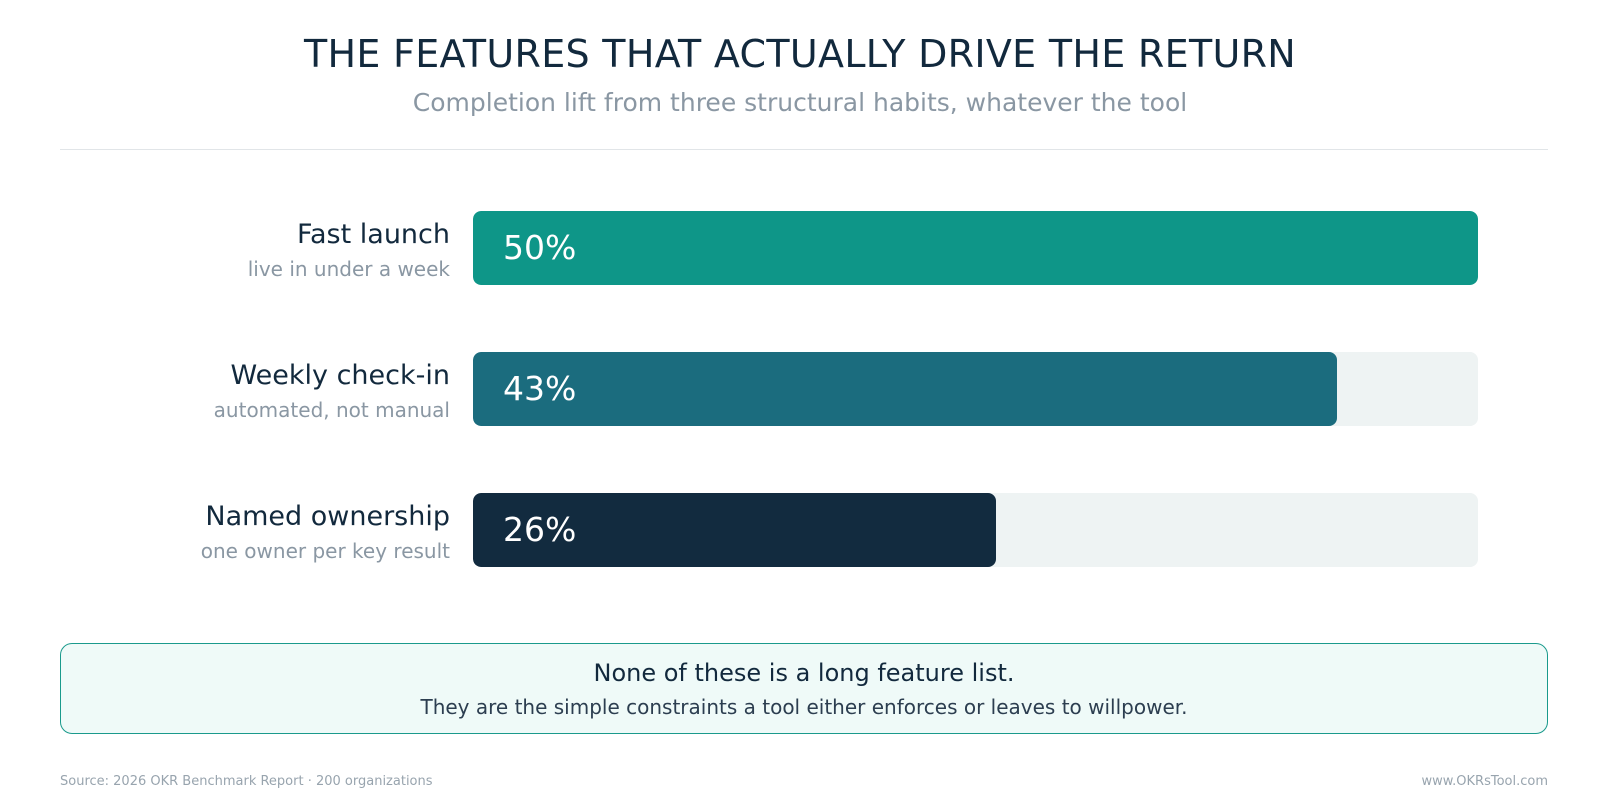 This screenshot has width=1600, height=810. I want to click on bar-row-fast-launch: Fast launch live in under a week 50%, so click(800, 248).